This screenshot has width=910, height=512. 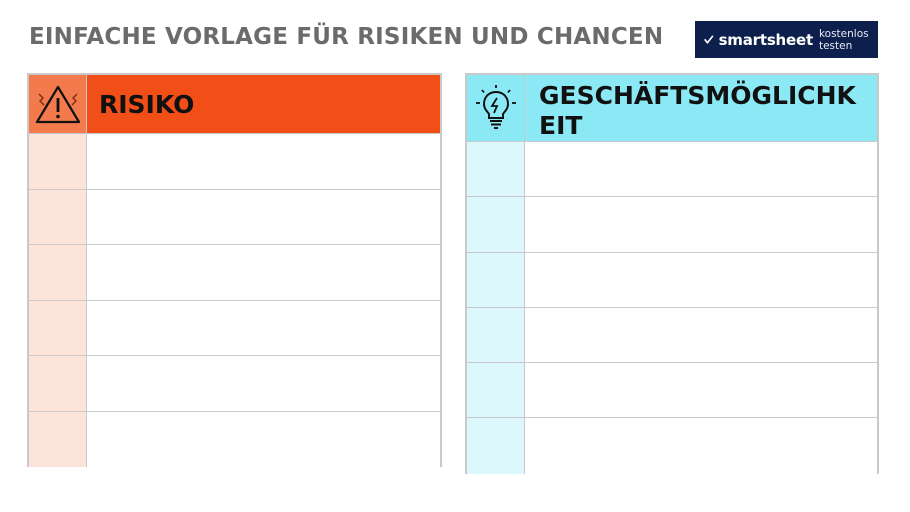 I want to click on lightbulb-icon, so click(x=495, y=107).